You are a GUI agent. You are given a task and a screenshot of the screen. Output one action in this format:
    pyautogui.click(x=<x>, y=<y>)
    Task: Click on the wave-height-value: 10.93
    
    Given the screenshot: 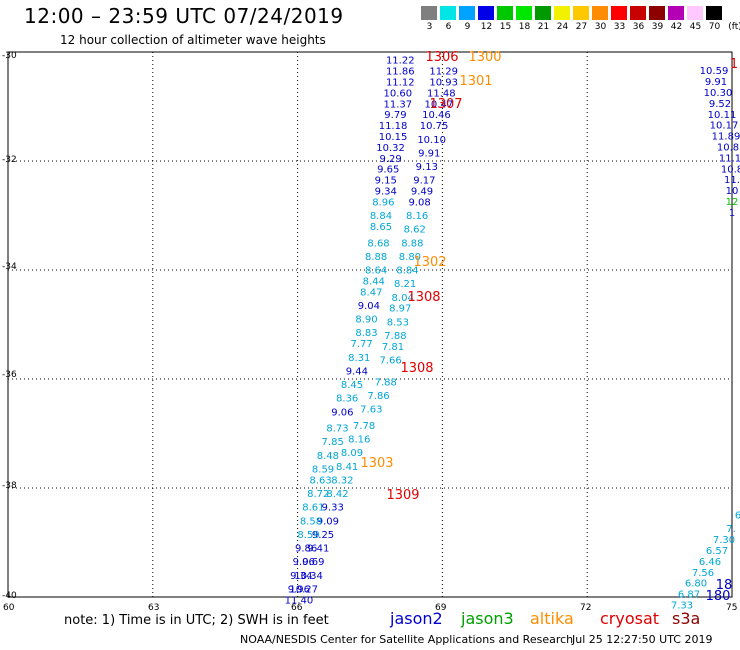 What is the action you would take?
    pyautogui.click(x=443, y=83)
    